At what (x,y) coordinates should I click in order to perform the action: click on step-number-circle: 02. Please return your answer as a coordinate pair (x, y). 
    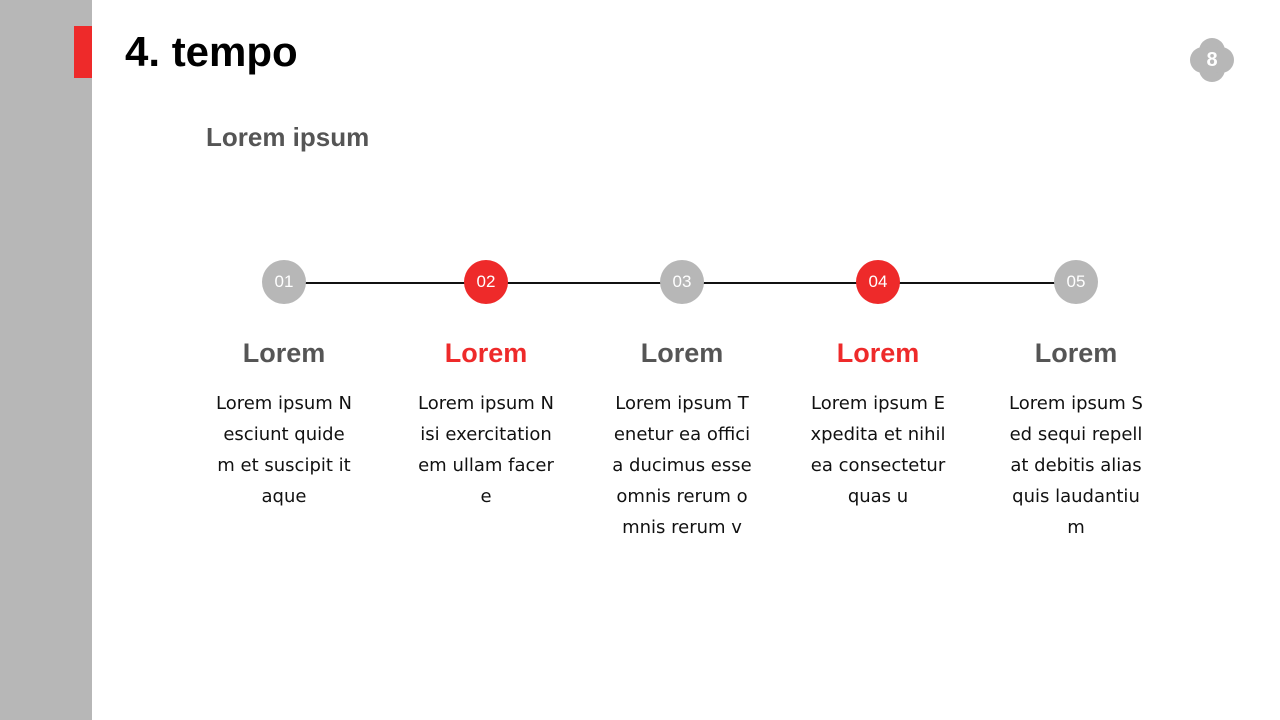
    Looking at the image, I should click on (486, 282).